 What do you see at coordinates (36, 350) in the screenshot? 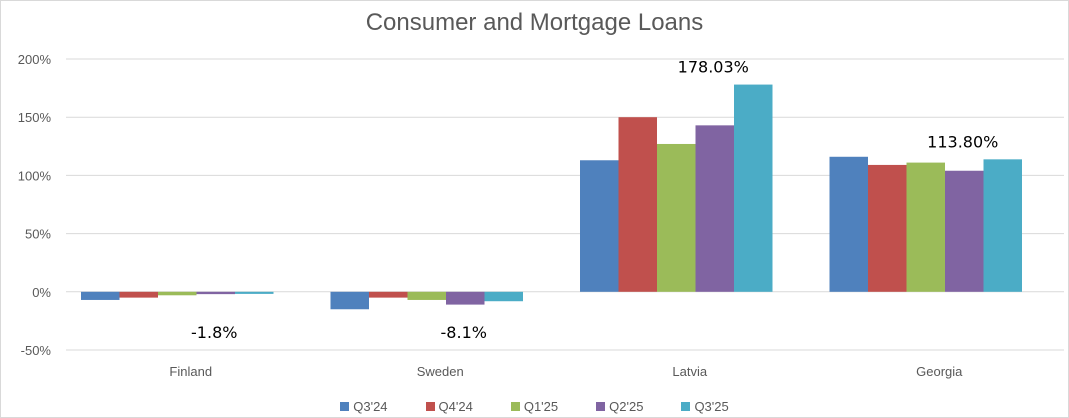
I see `y-tick-label: -50%` at bounding box center [36, 350].